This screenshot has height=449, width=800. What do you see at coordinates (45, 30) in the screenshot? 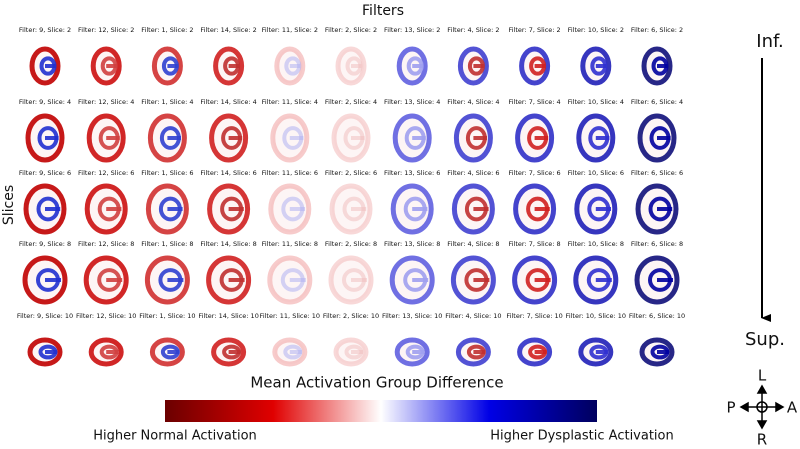
I see `panel-label: Filter: 9, Slice: 2` at bounding box center [45, 30].